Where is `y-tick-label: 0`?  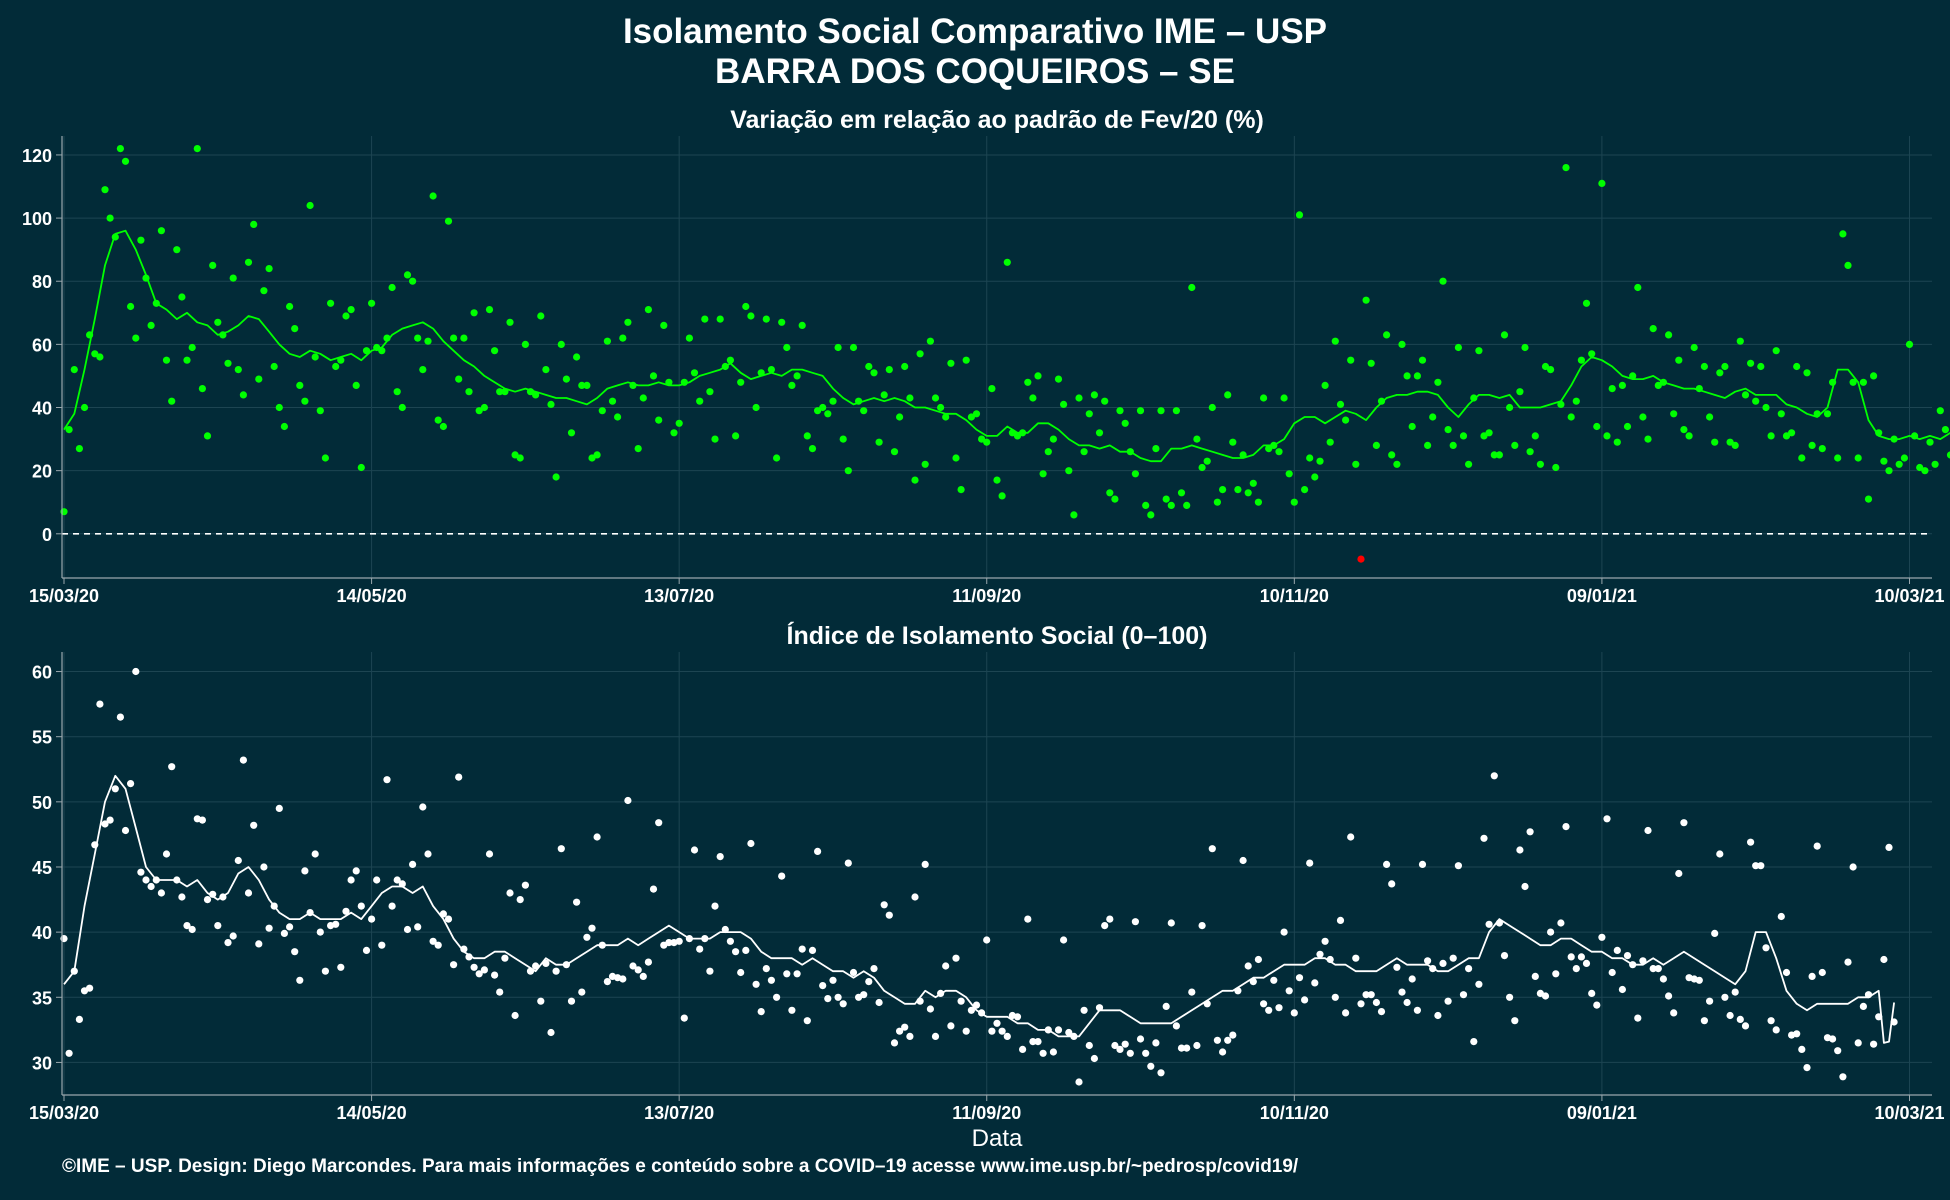 y-tick-label: 0 is located at coordinates (47, 535).